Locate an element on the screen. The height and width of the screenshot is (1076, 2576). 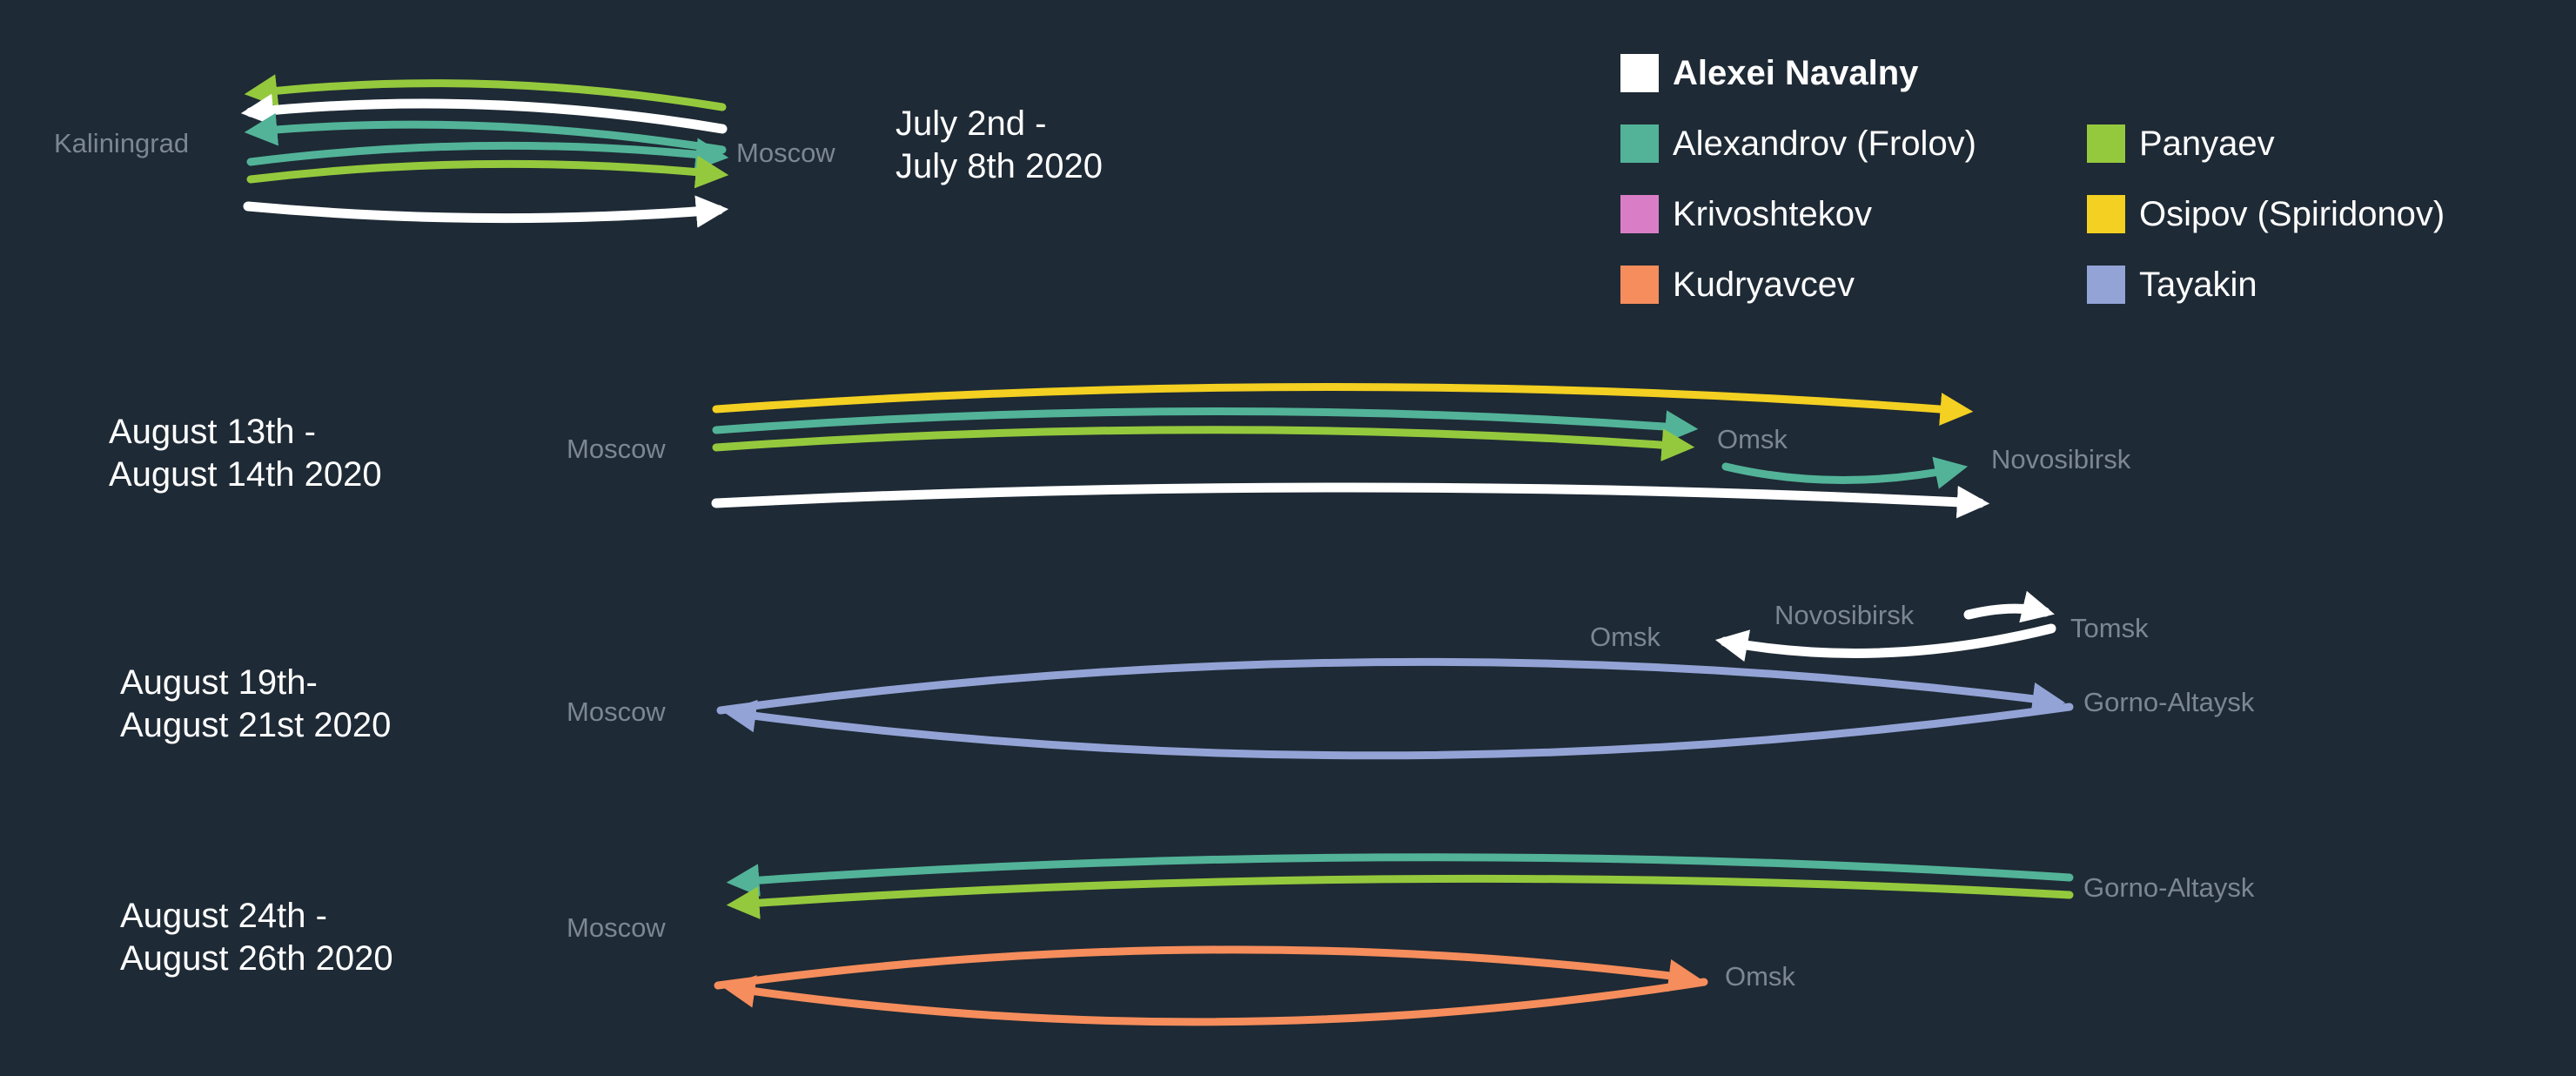
legend-item-alexandrov: Alexandrov (Frolov) is located at coordinates (1854, 144).